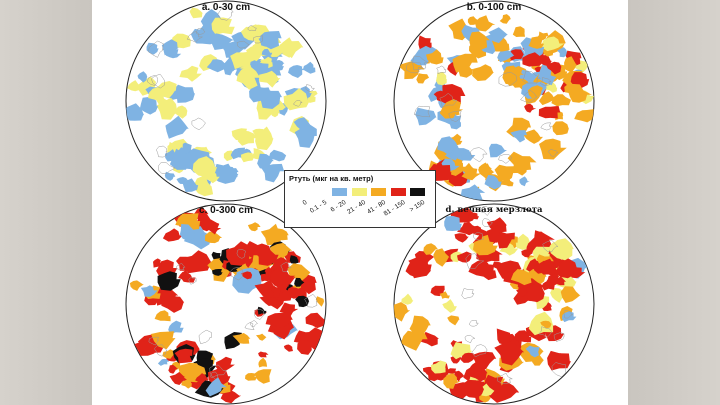  I want to click on blurred-background-left, so click(46, 202).